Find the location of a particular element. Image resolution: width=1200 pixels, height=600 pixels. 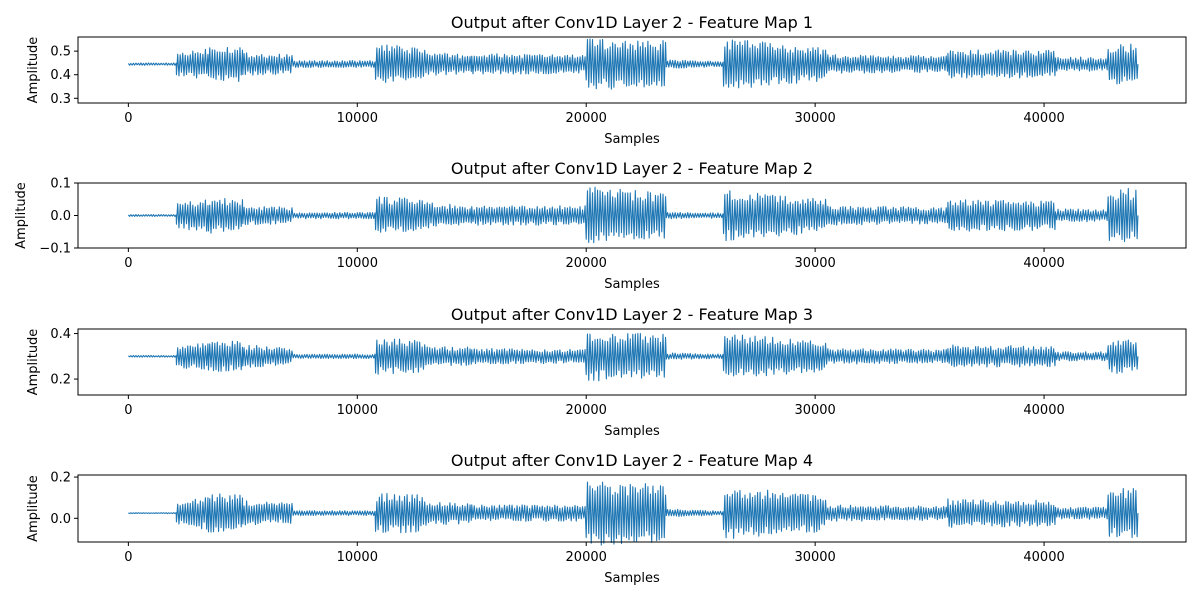

y-tick-label: 0.3 is located at coordinates (60, 99).